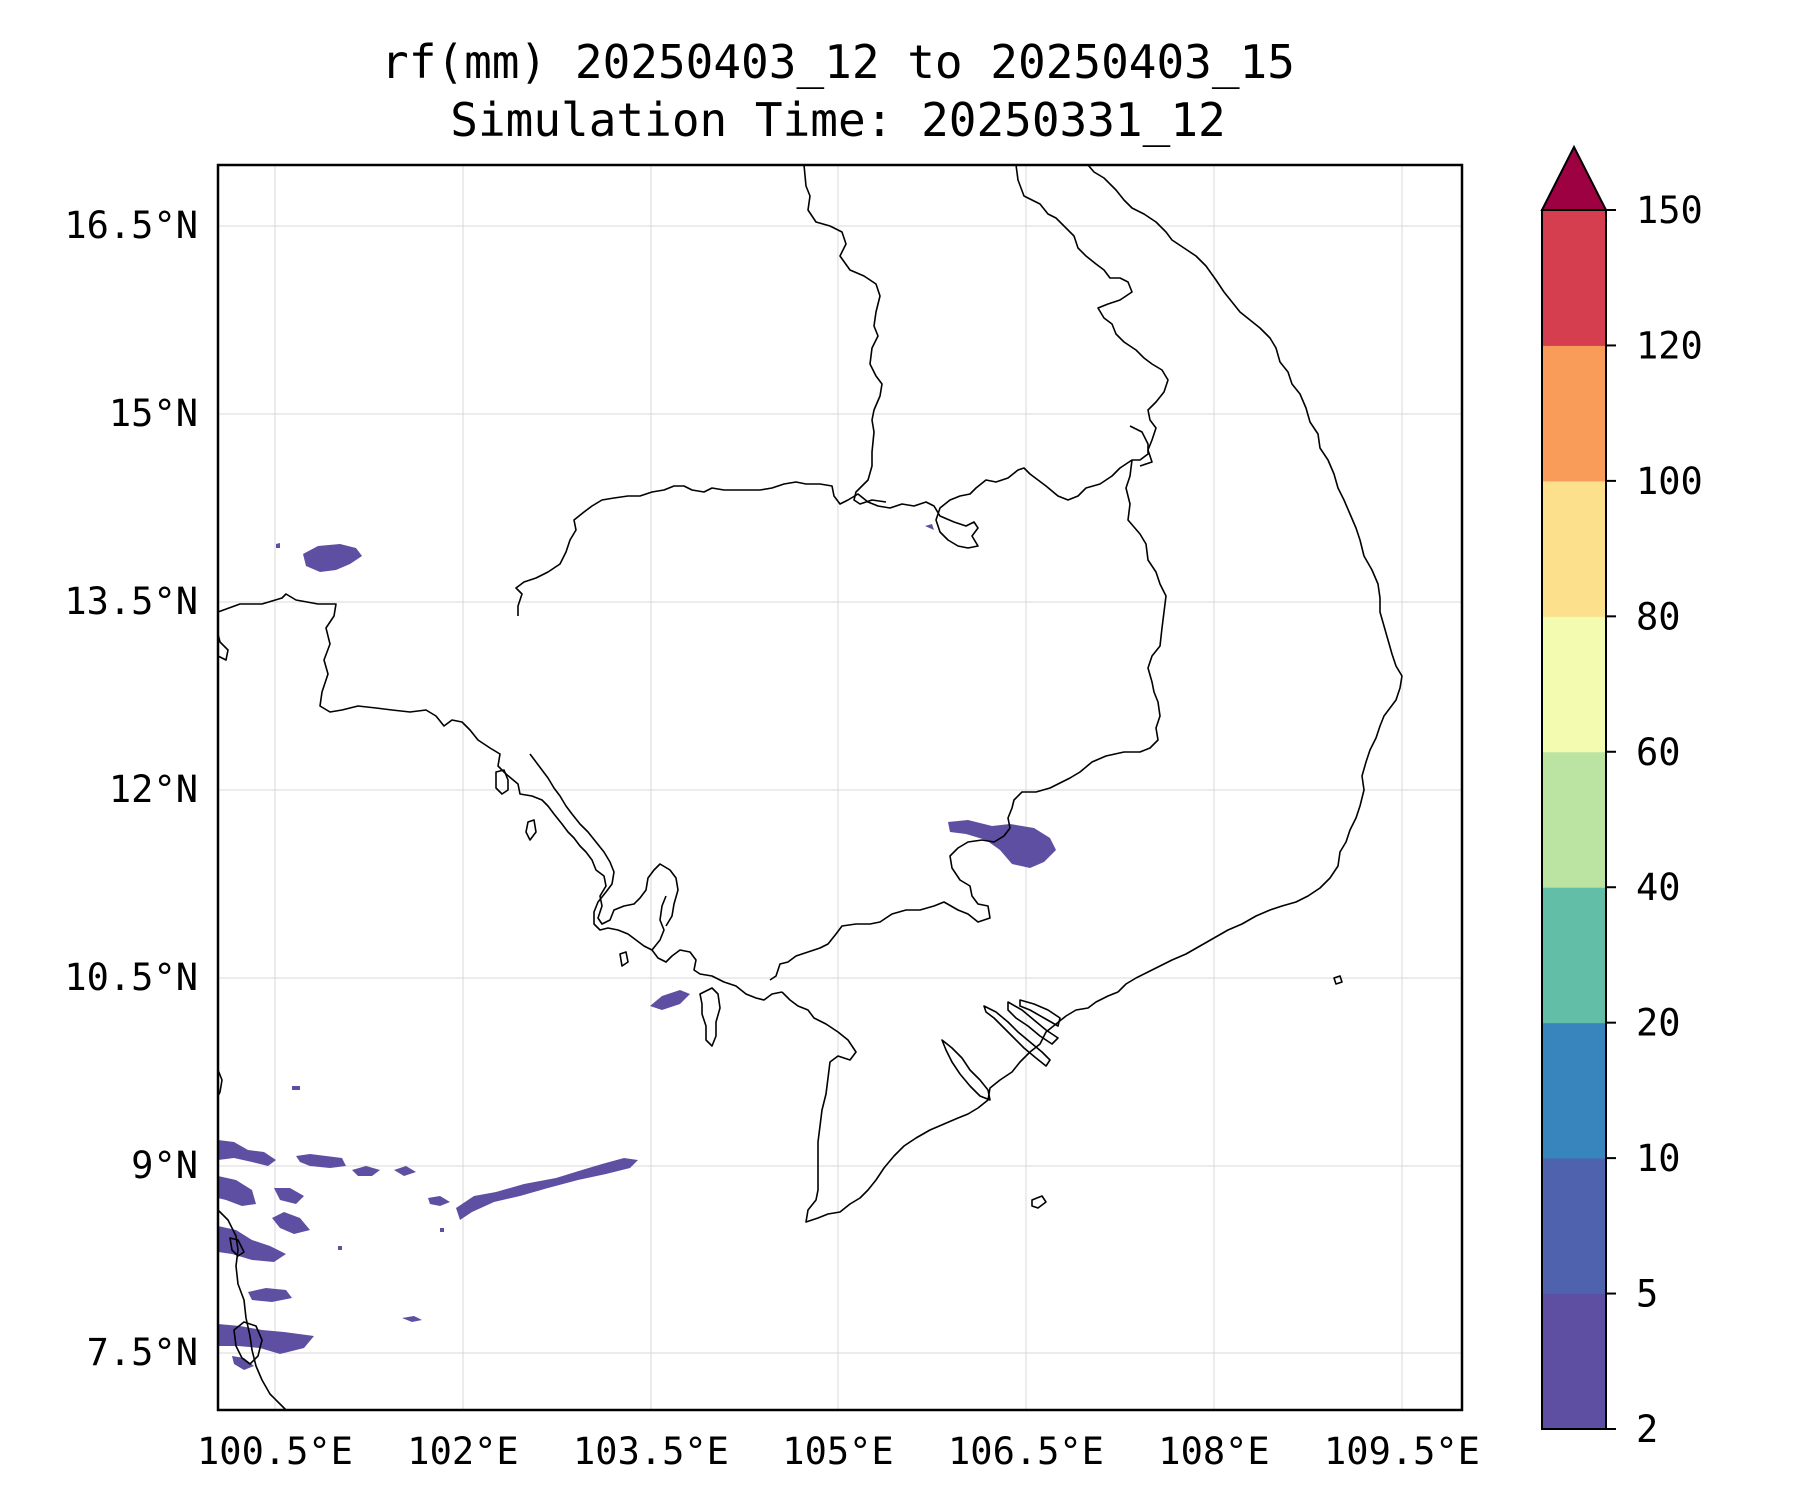  What do you see at coordinates (332, 558) in the screenshot?
I see `rain-patch-thailand-east` at bounding box center [332, 558].